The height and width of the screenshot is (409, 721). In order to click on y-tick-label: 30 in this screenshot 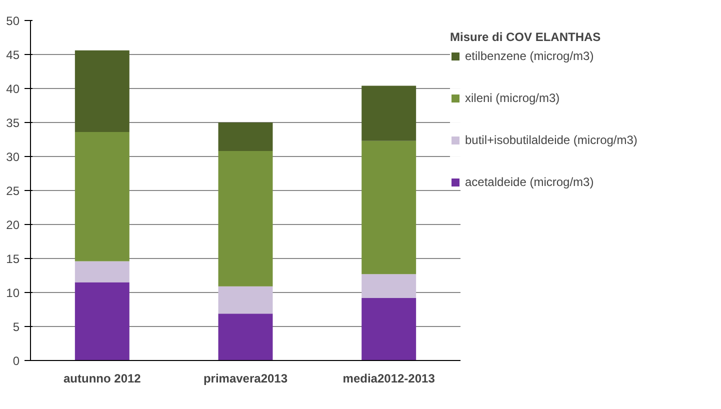, I will do `click(13, 157)`.